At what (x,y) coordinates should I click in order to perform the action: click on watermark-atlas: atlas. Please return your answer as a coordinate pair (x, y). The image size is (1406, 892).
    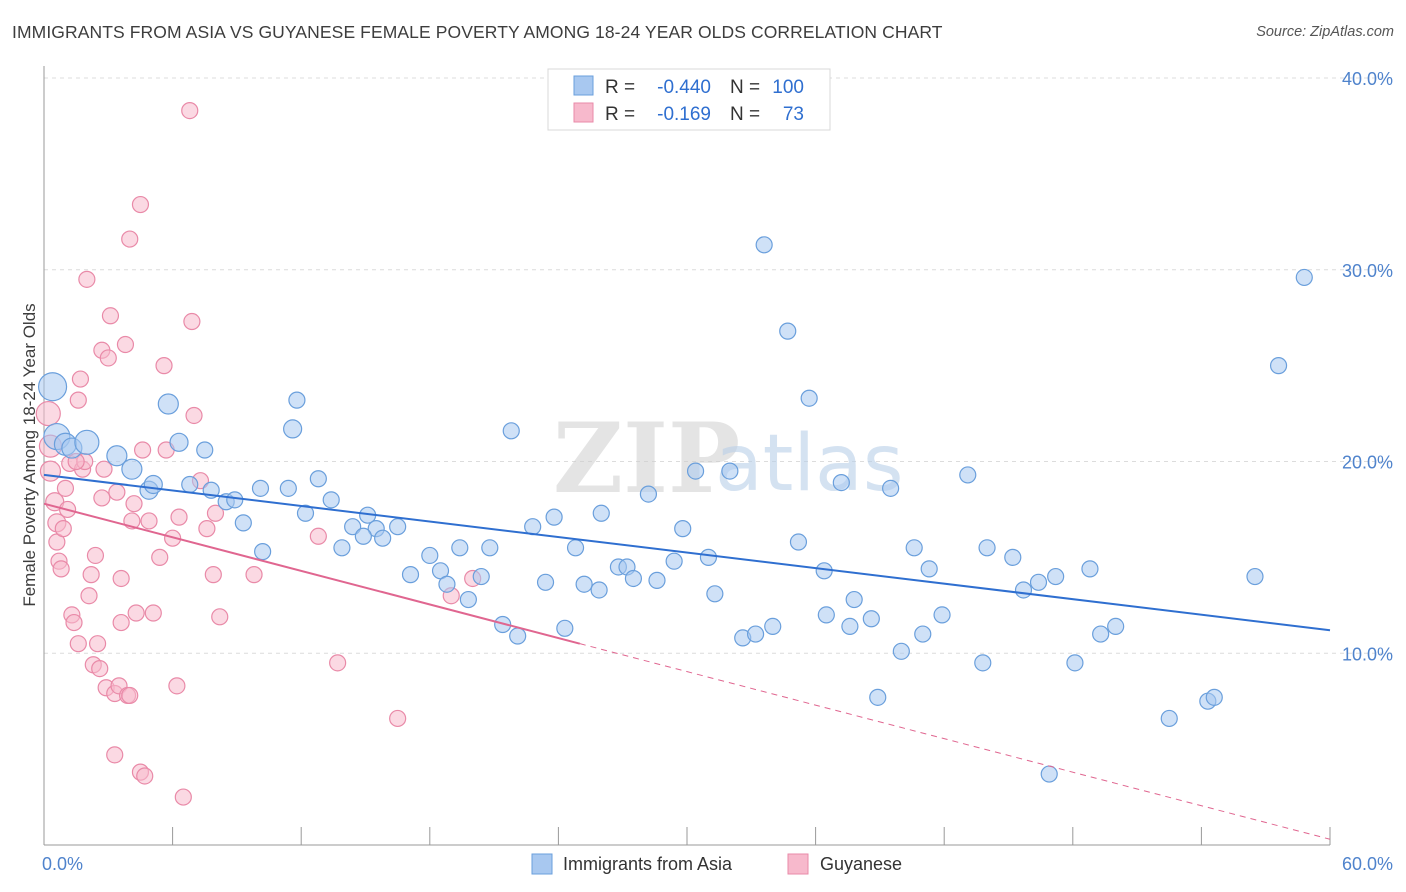
    Looking at the image, I should click on (809, 464).